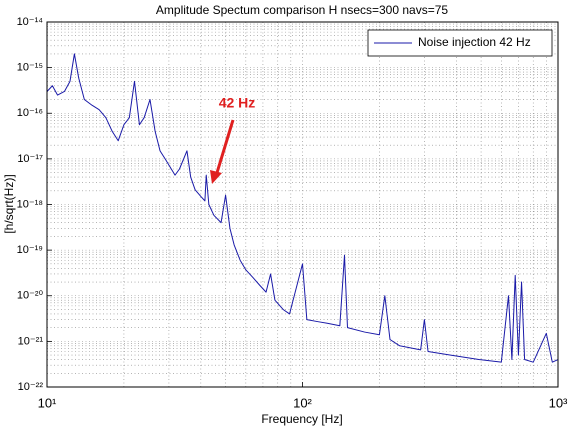 Image resolution: width=576 pixels, height=432 pixels. I want to click on y-tick-label: 10⁻¹⁴, so click(30, 22).